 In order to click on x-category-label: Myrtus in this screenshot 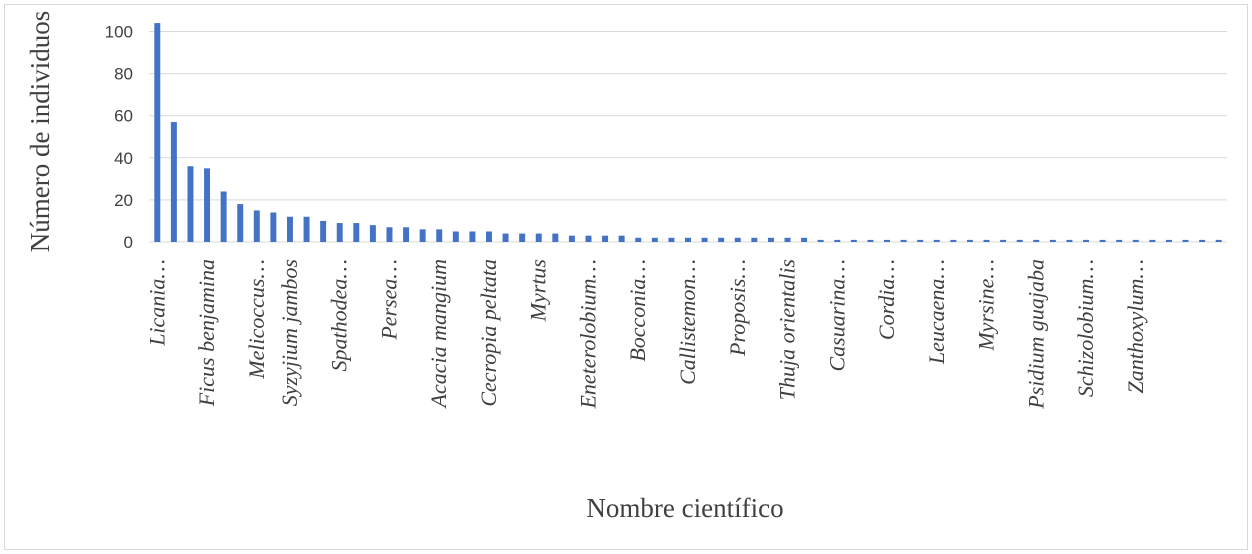, I will do `click(538, 290)`.